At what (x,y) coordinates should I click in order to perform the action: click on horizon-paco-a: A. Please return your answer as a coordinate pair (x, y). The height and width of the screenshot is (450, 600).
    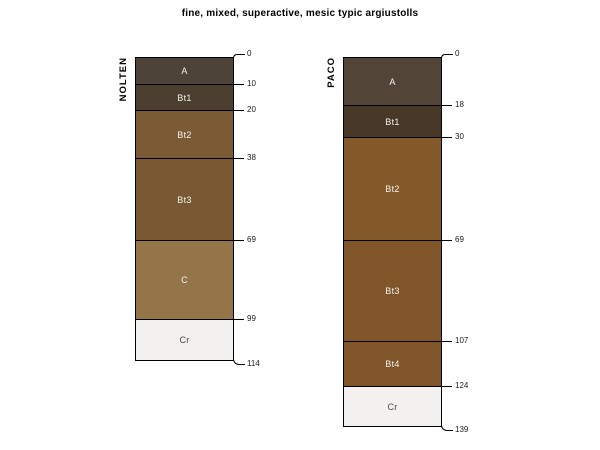
    Looking at the image, I should click on (392, 82).